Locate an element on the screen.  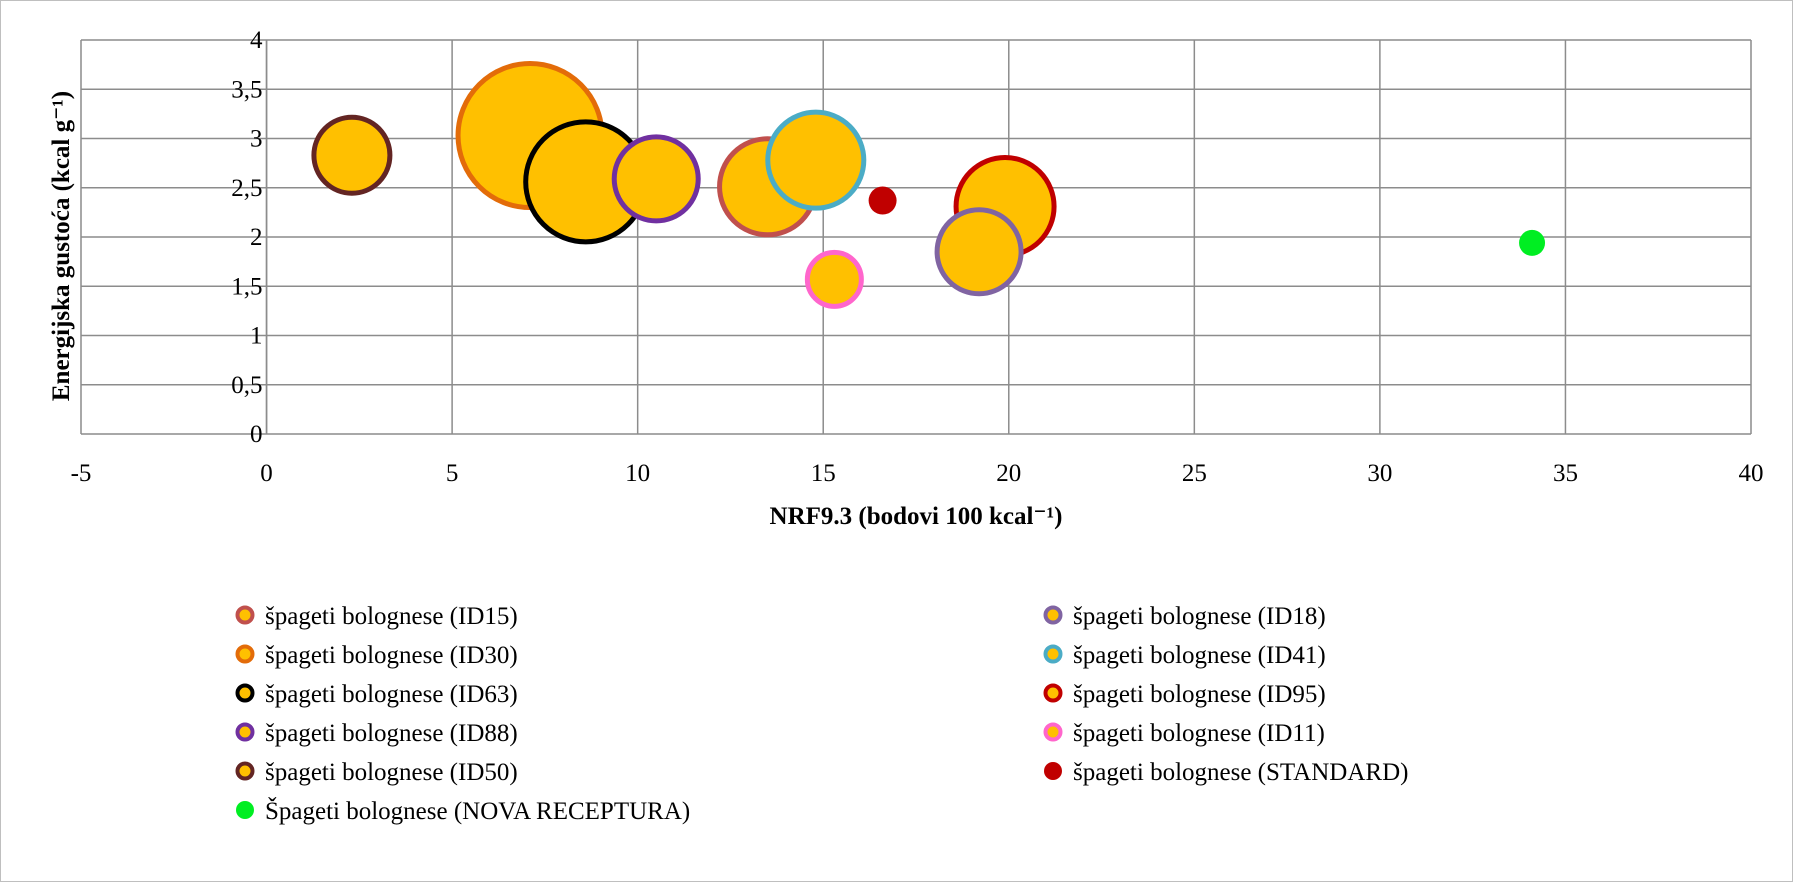
y-tick-label: 0 is located at coordinates (256, 434).